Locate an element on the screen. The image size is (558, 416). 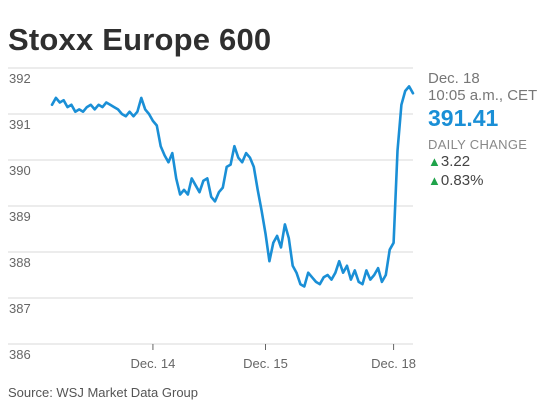
quote-price: 391.41 is located at coordinates (463, 118).